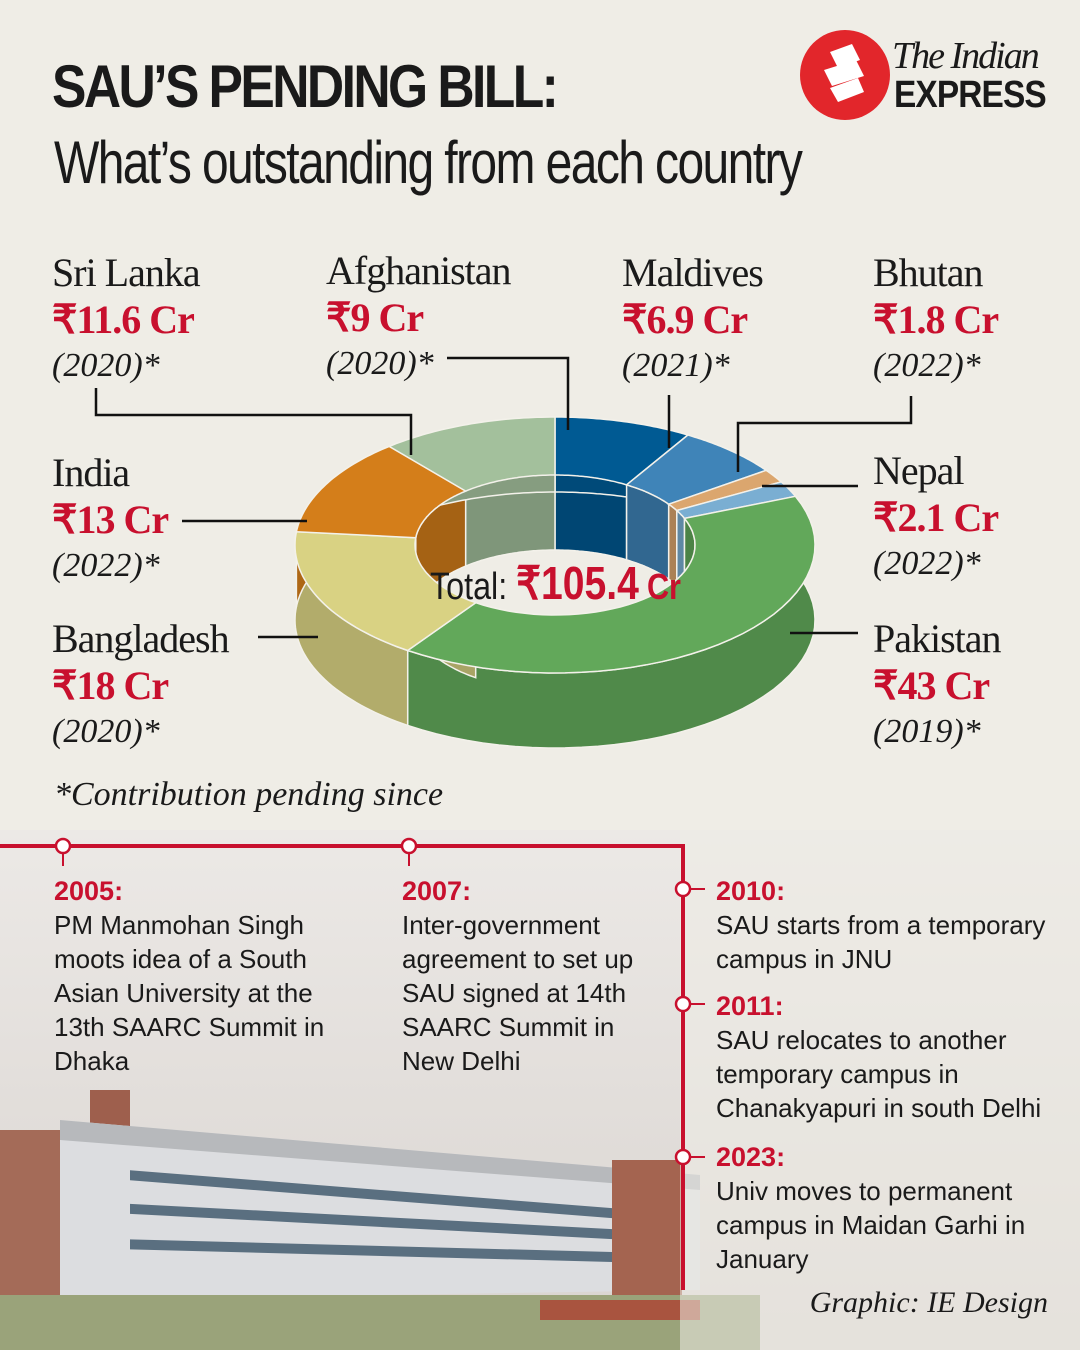 Image resolution: width=1080 pixels, height=1350 pixels. Describe the element at coordinates (380, 1220) in the screenshot. I see `campus-building-photo` at that location.